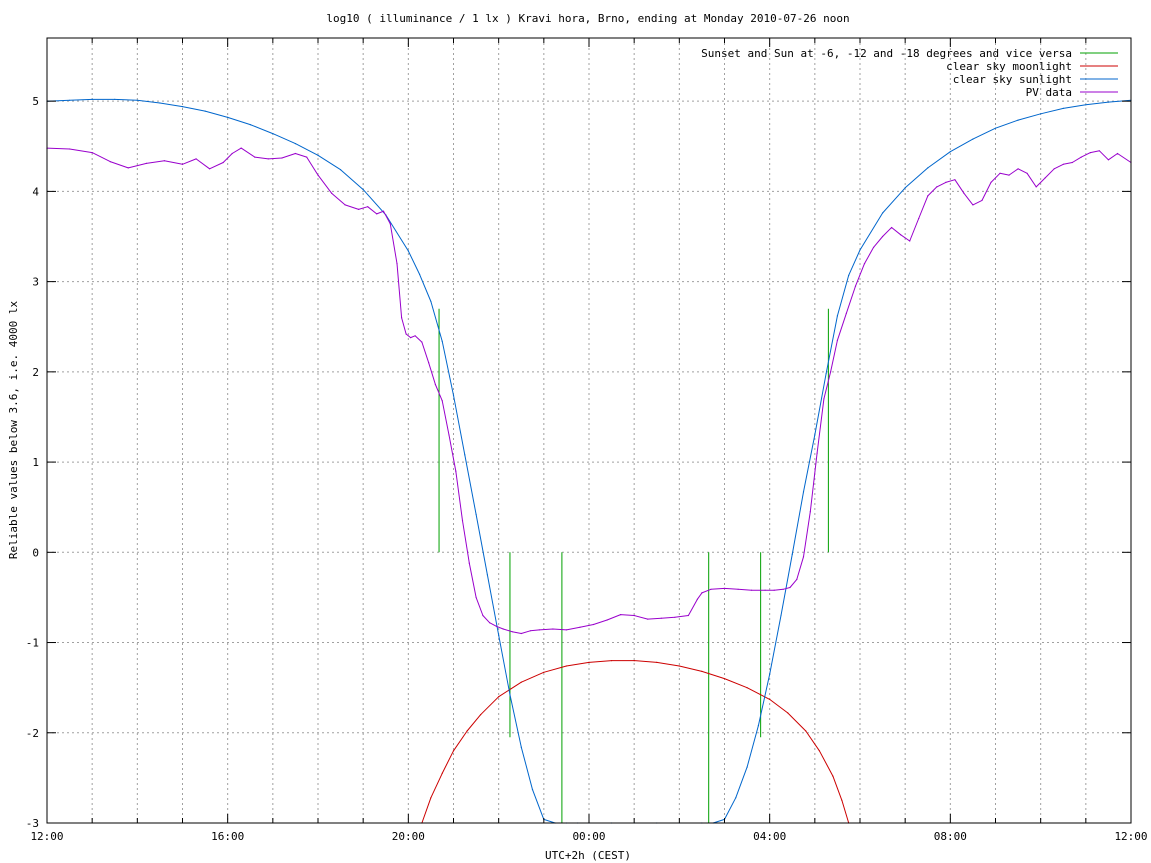 The image size is (1151, 863). I want to click on series-clear-sky-moonlight, so click(635, 742).